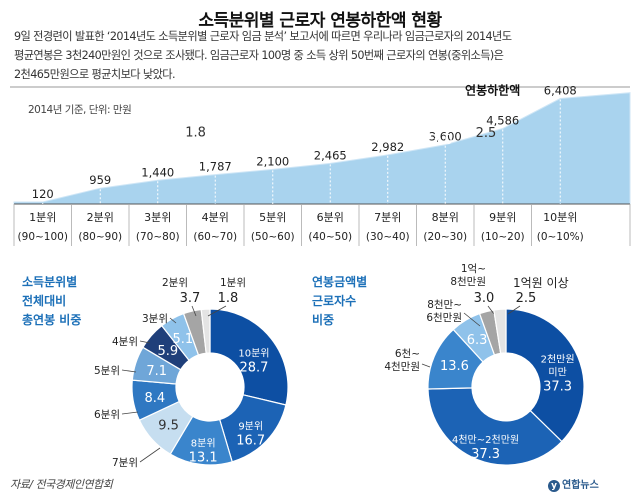 Image resolution: width=640 pixels, height=497 pixels. Describe the element at coordinates (215, 217) in the screenshot. I see `category-label: 4분위` at that location.